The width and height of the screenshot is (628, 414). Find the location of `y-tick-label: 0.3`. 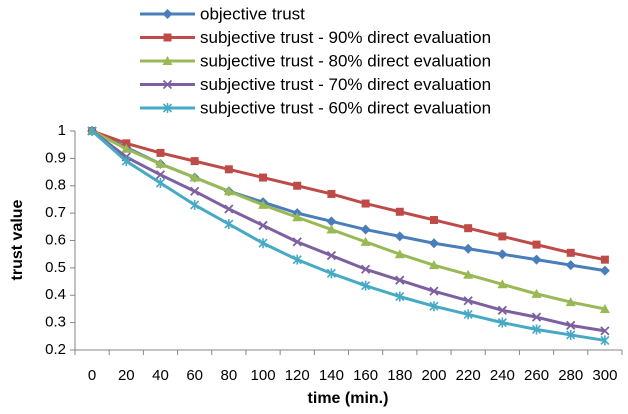

y-tick-label: 0.3 is located at coordinates (55, 322).